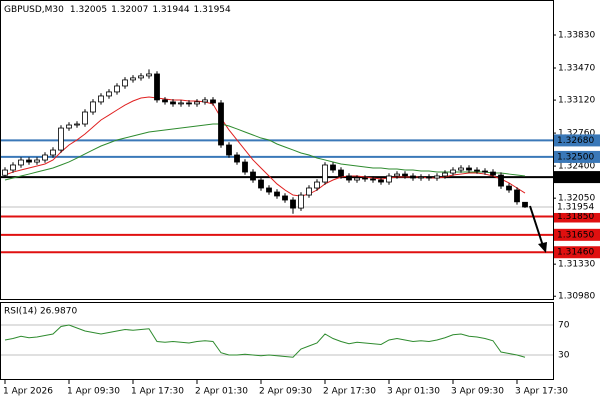 Image resolution: width=600 pixels, height=400 pixels. What do you see at coordinates (129, 10) in the screenshot?
I see `high: 1.32007` at bounding box center [129, 10].